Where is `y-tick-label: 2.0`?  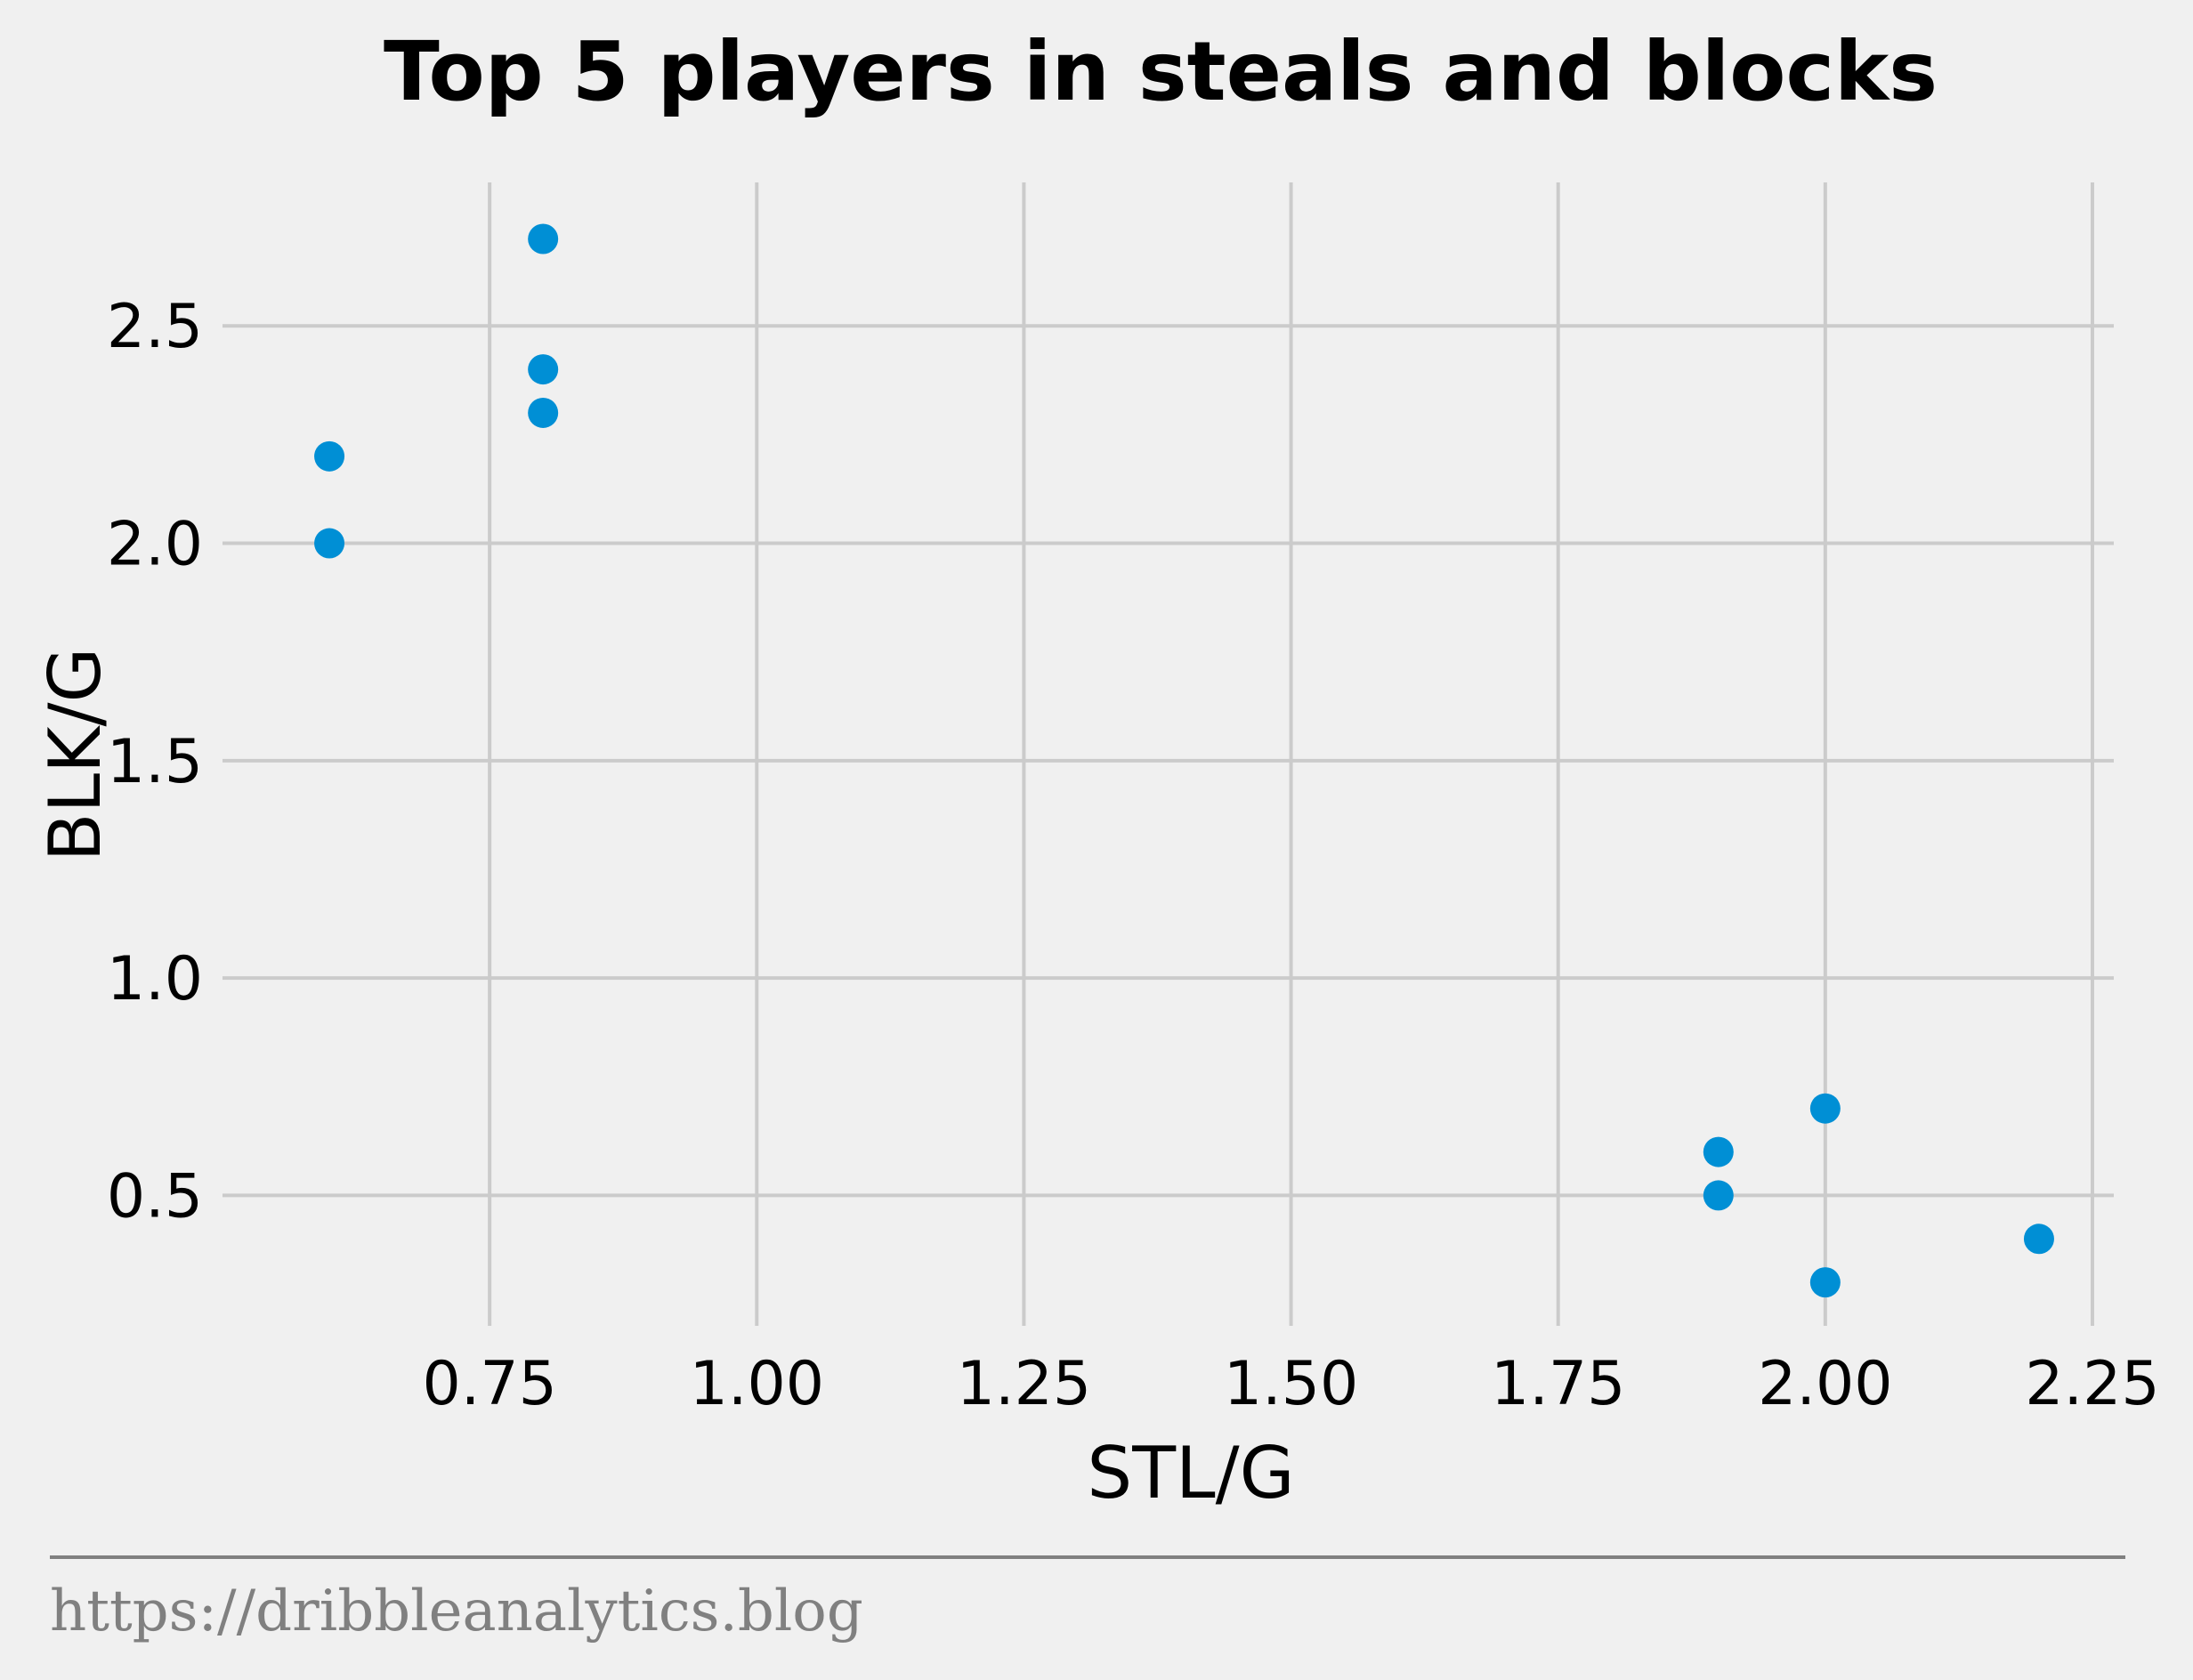
y-tick-label: 2.0 is located at coordinates (155, 545).